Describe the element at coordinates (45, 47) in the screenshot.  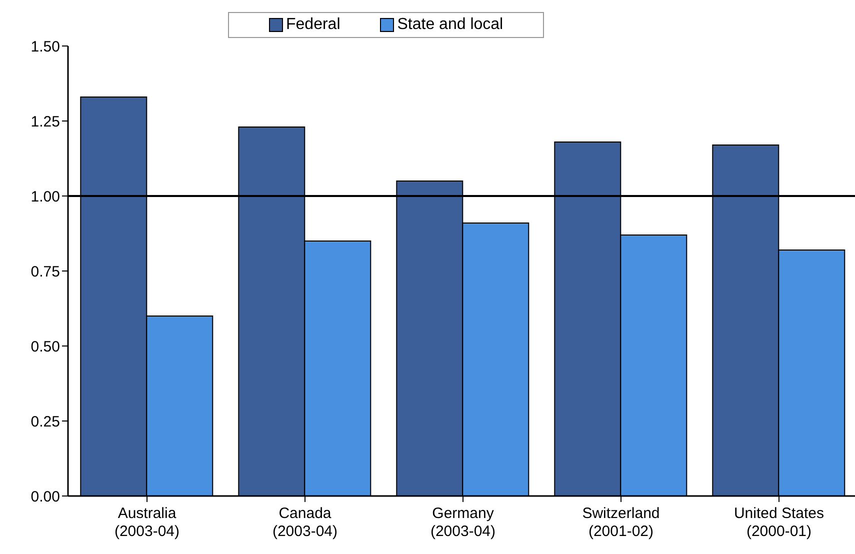
I see `y-tick-label: 1.50` at that location.